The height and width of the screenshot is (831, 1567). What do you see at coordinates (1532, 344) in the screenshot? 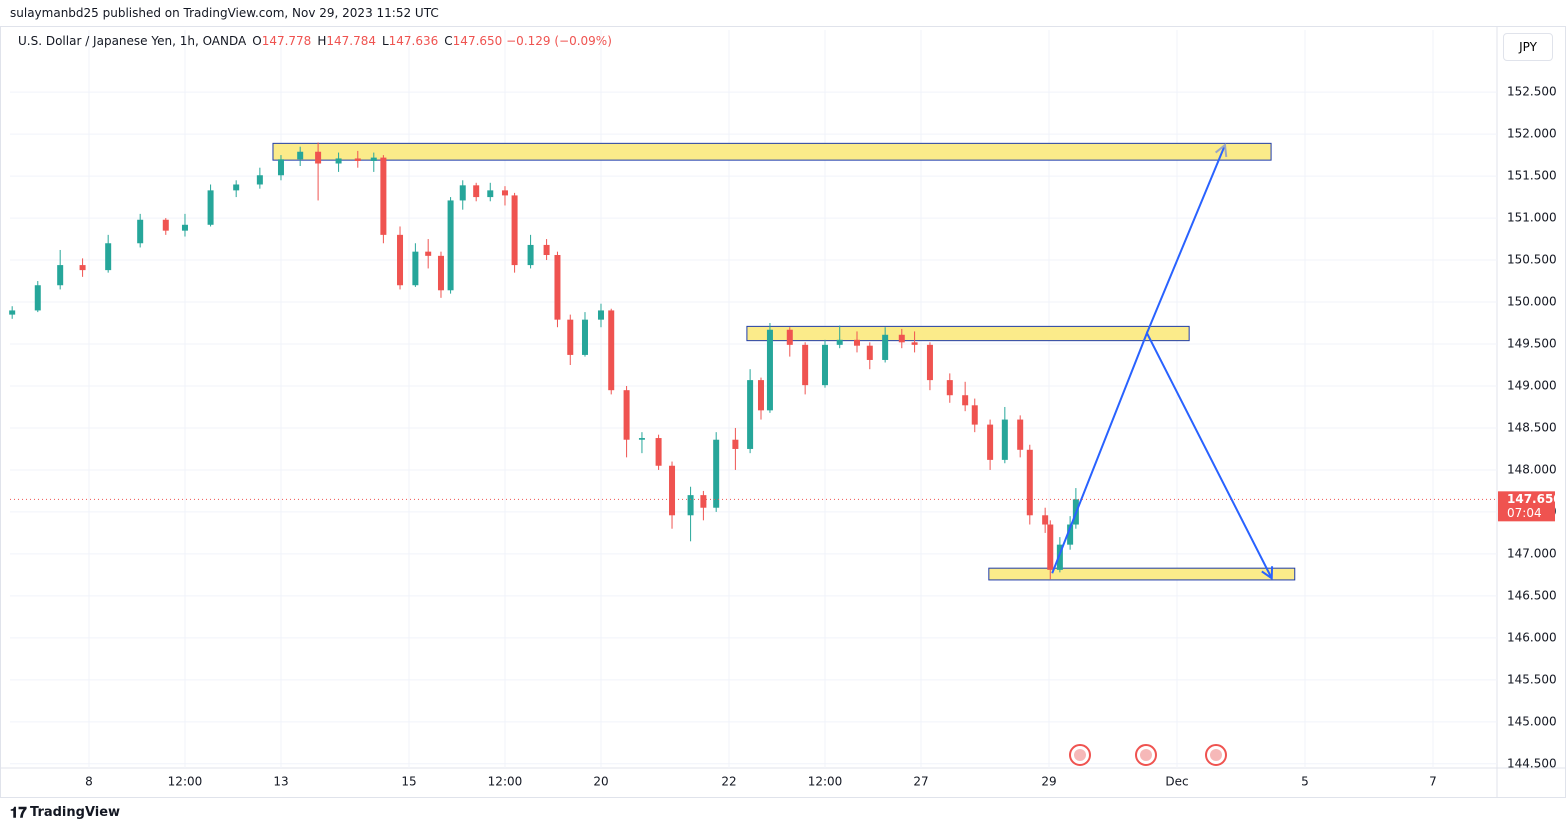
I see `y-tick-label: 149.500` at bounding box center [1532, 344].